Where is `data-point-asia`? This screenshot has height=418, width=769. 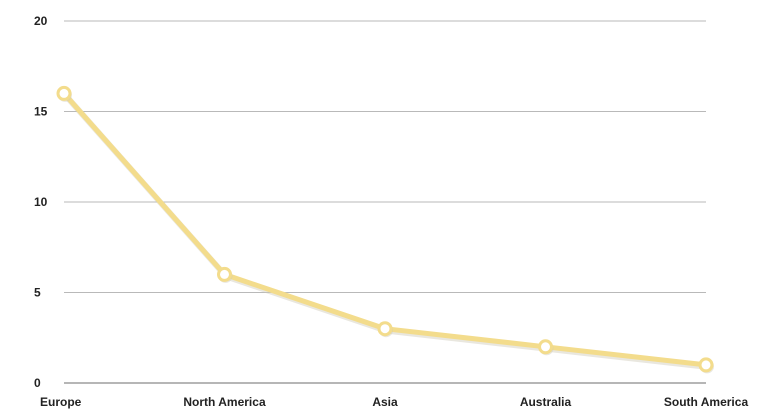
data-point-asia is located at coordinates (385, 329).